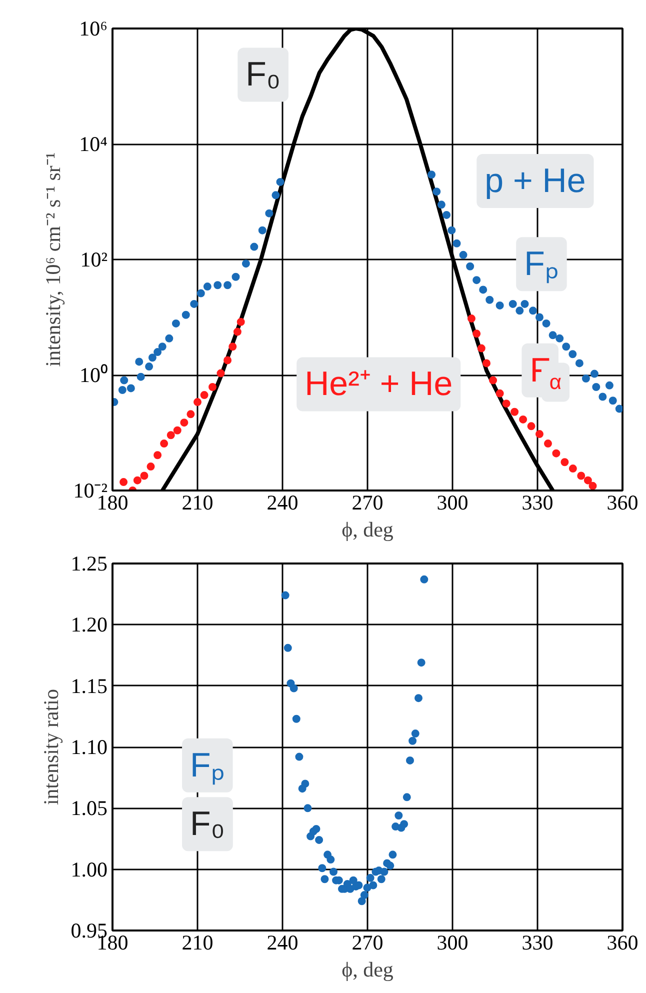 This screenshot has width=646, height=993. Describe the element at coordinates (89, 808) in the screenshot. I see `y-tick-label: 1.05` at that location.